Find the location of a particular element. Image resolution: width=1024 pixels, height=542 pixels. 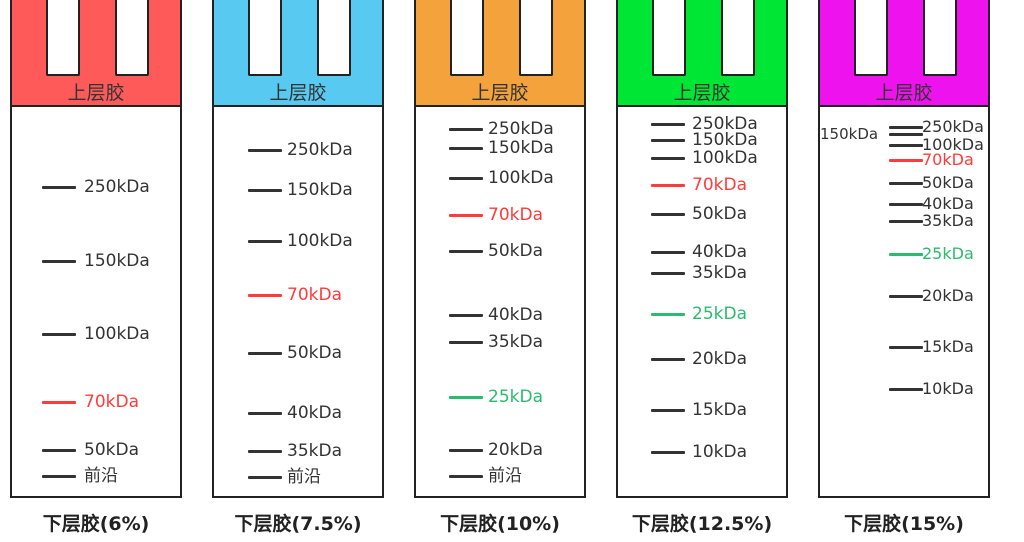

marker-band-label: 15kDa is located at coordinates (948, 346).